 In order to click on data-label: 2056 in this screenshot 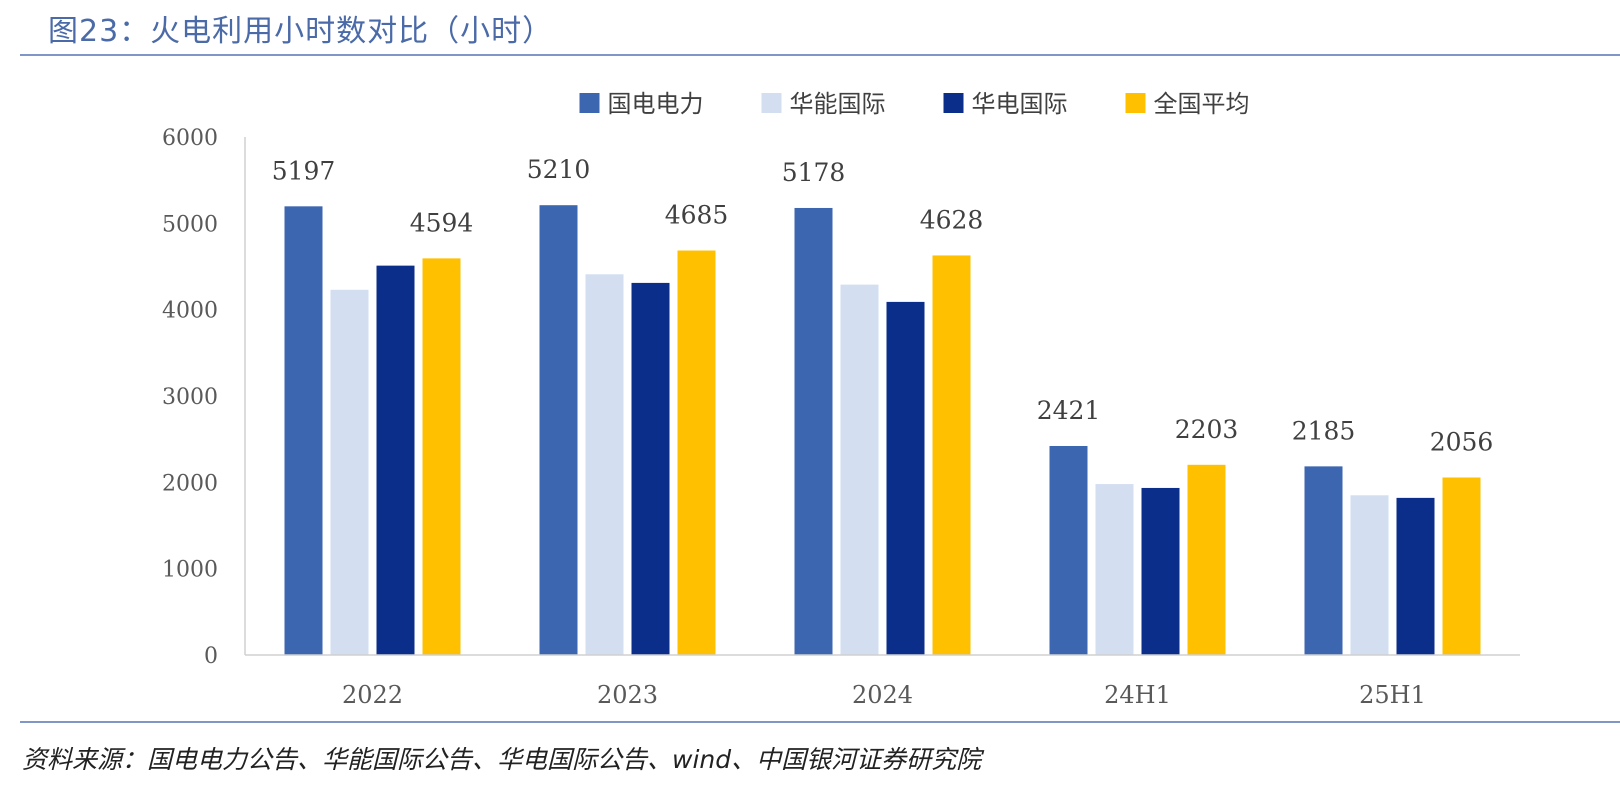, I will do `click(1462, 441)`.